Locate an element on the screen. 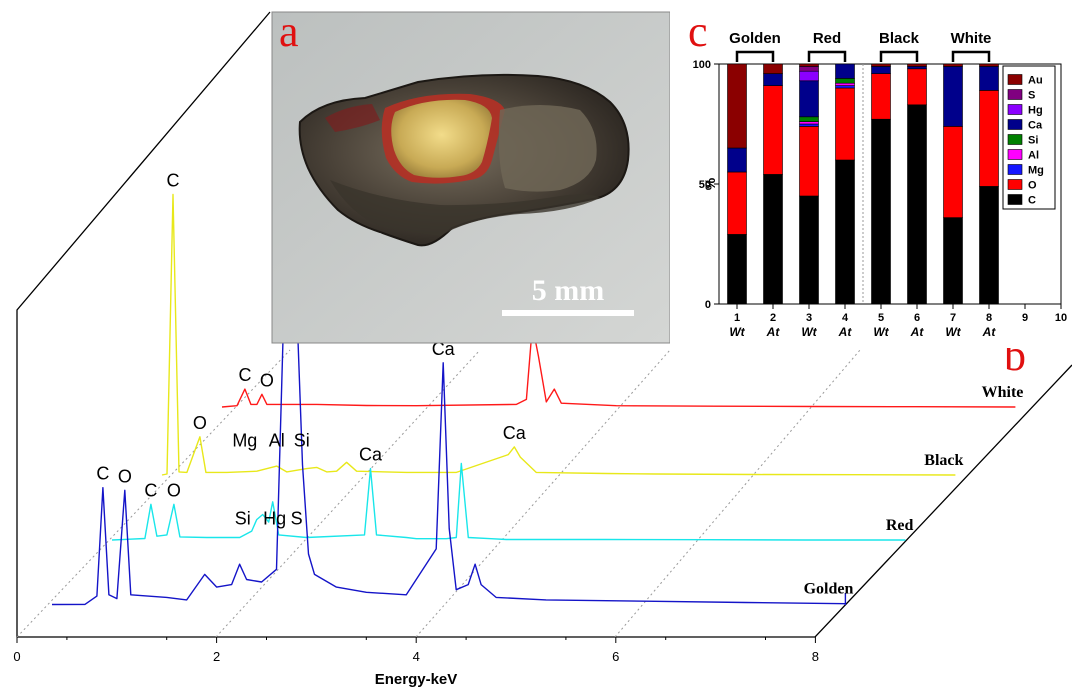 This screenshot has height=691, width=1072. legend-label-au: Au is located at coordinates (1035, 81).